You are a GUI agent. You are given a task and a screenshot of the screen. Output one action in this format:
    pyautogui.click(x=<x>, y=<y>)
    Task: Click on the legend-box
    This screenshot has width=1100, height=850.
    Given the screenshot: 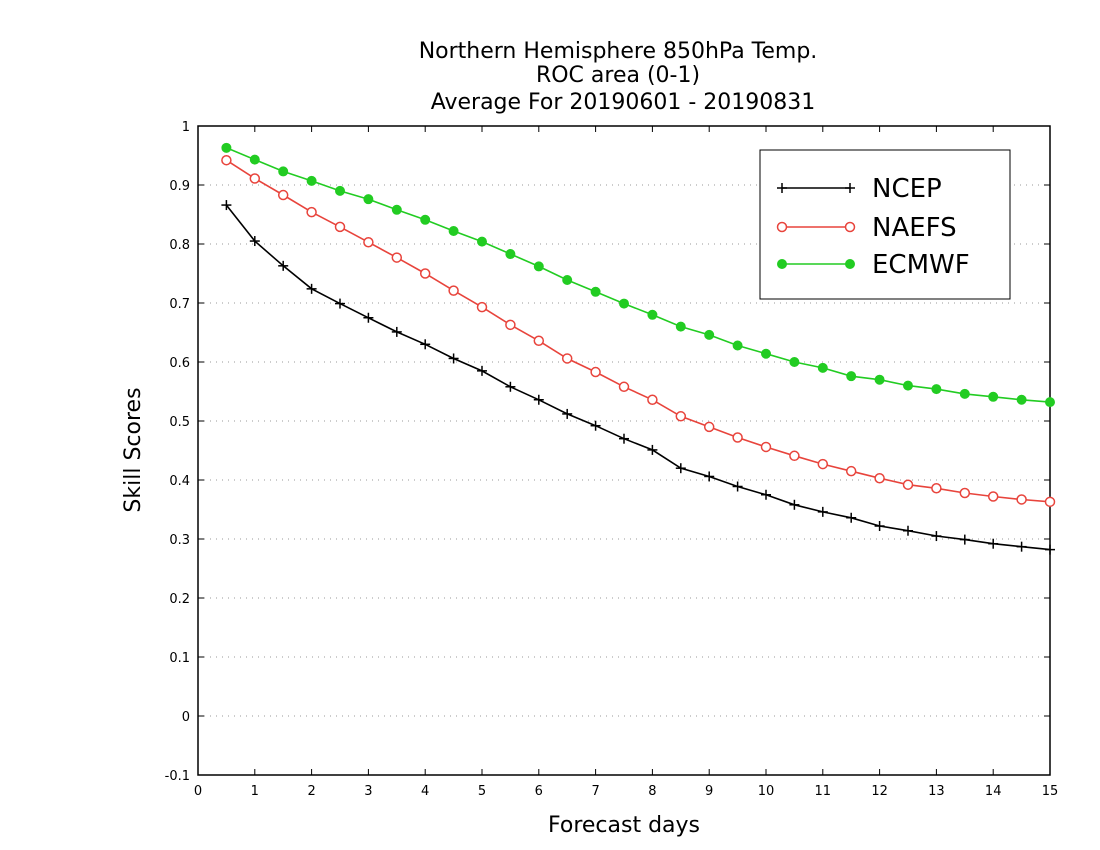 What is the action you would take?
    pyautogui.click(x=885, y=224)
    